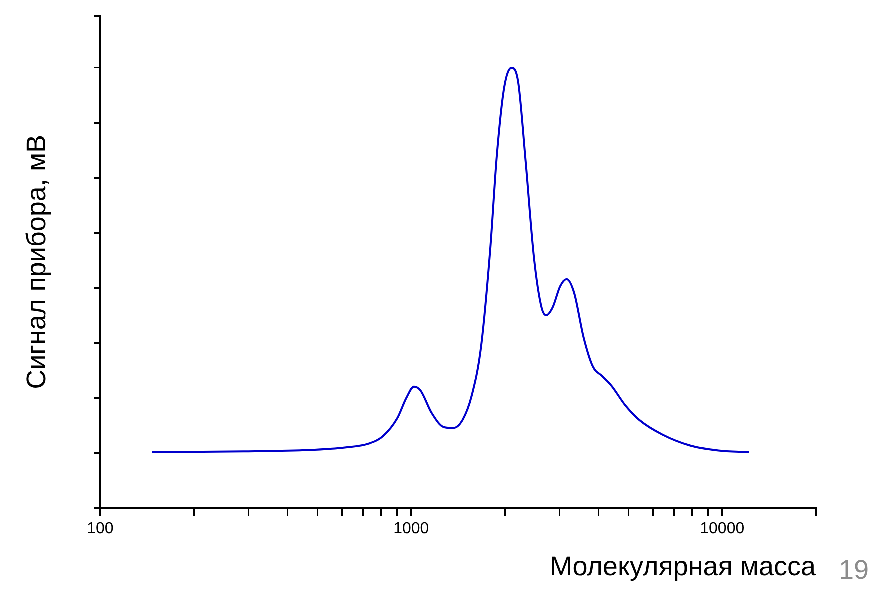  What do you see at coordinates (412, 529) in the screenshot?
I see `x-tick-label: 1000` at bounding box center [412, 529].